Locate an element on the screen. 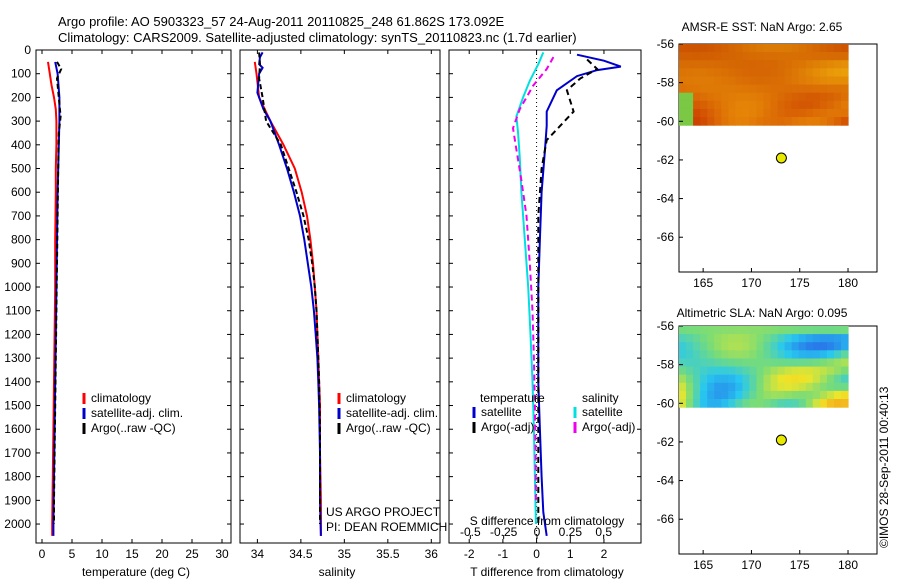  x-tick-label: 34.5 is located at coordinates (301, 554).